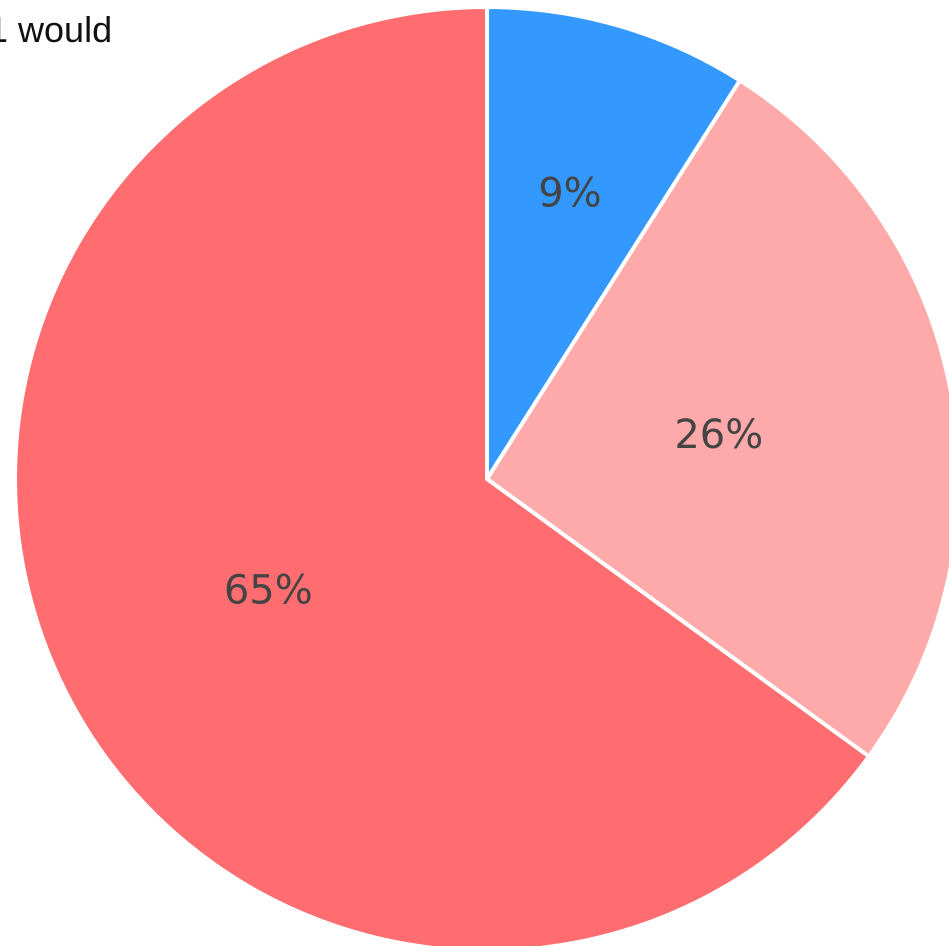 Image resolution: width=949 pixels, height=951 pixels. Describe the element at coordinates (268, 590) in the screenshot. I see `slice-label-65: 65%` at that location.